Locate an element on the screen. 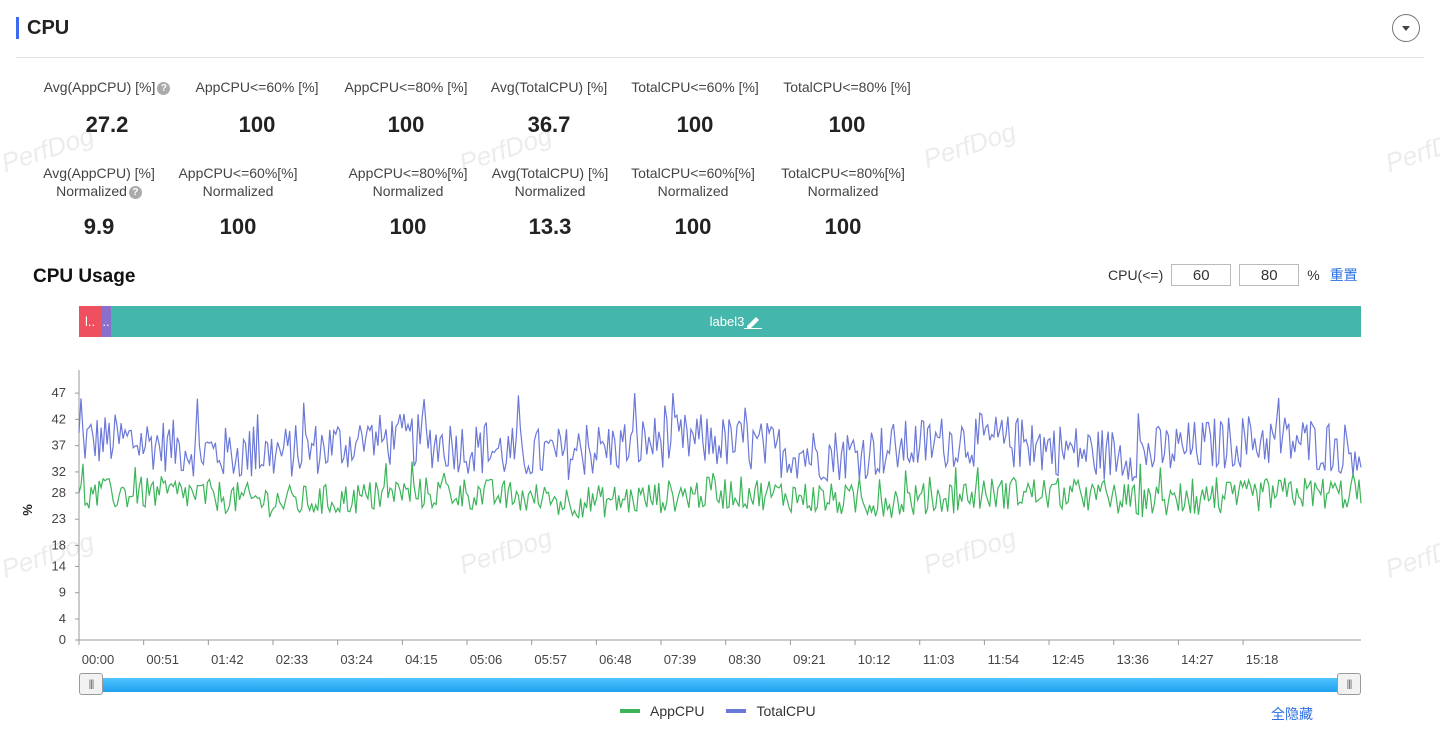 The width and height of the screenshot is (1440, 735). y-tick-label: 14 is located at coordinates (59, 565).